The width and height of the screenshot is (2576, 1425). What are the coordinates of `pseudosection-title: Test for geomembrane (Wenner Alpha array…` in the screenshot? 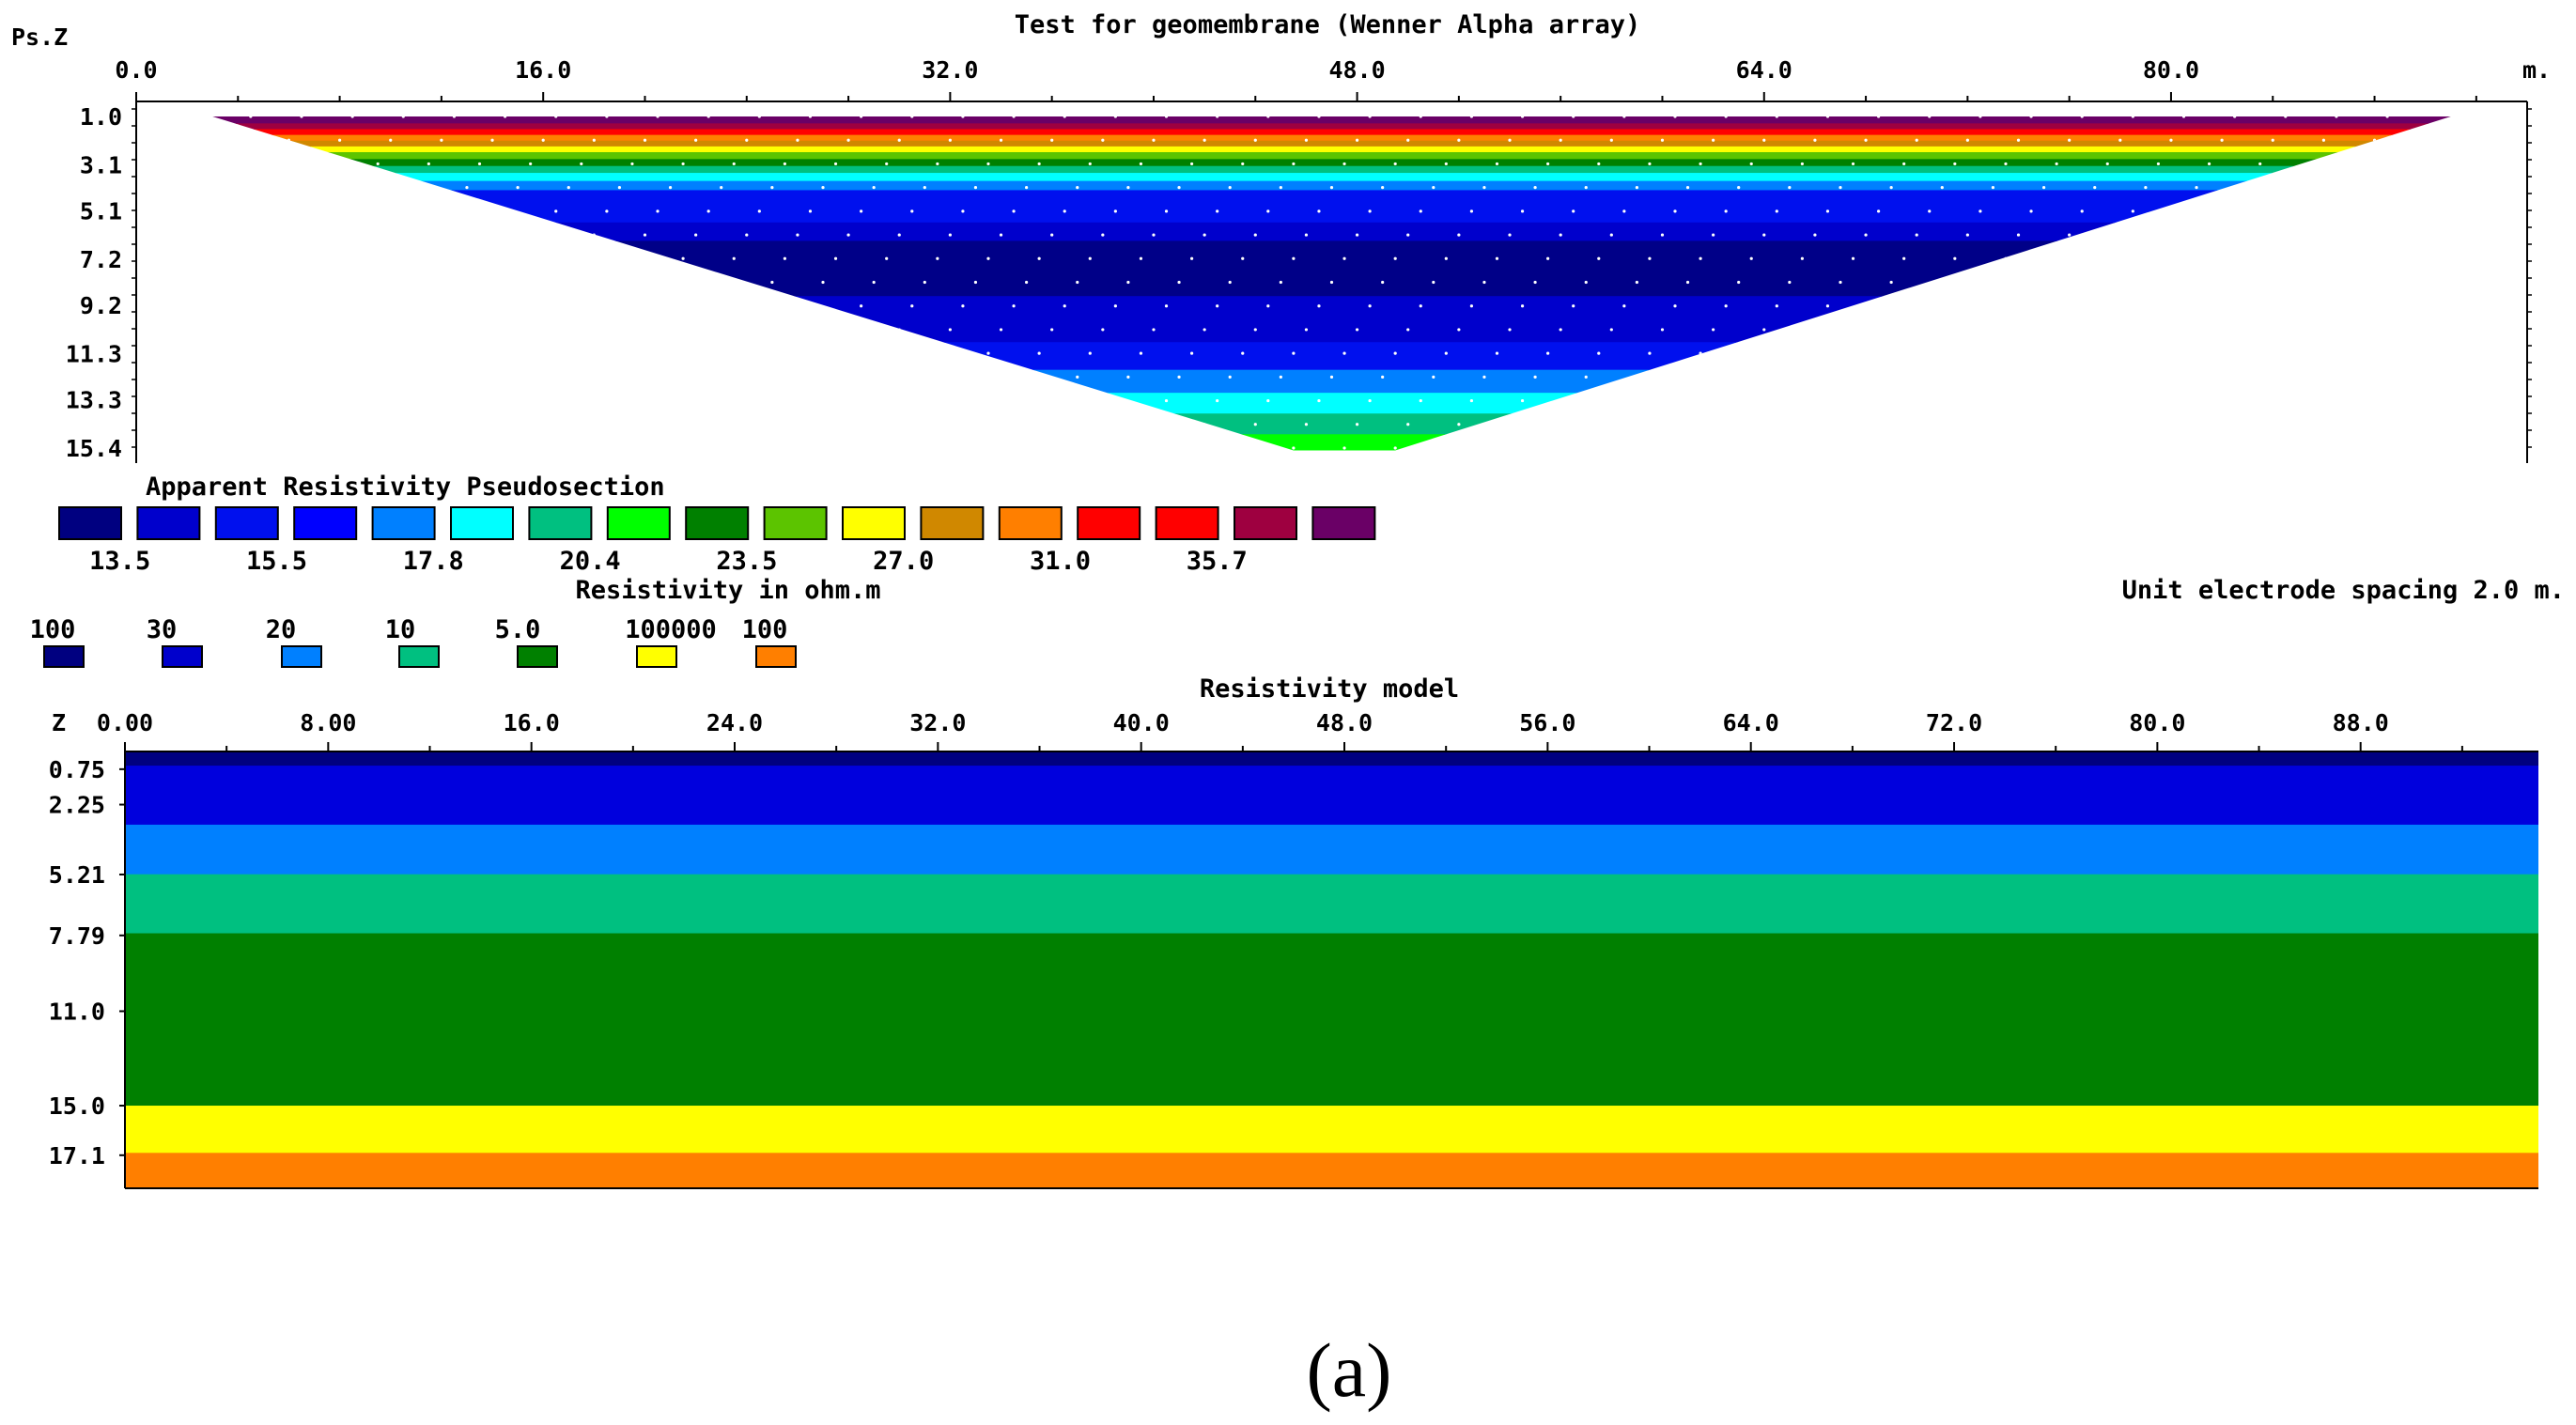 It's located at (1328, 24).